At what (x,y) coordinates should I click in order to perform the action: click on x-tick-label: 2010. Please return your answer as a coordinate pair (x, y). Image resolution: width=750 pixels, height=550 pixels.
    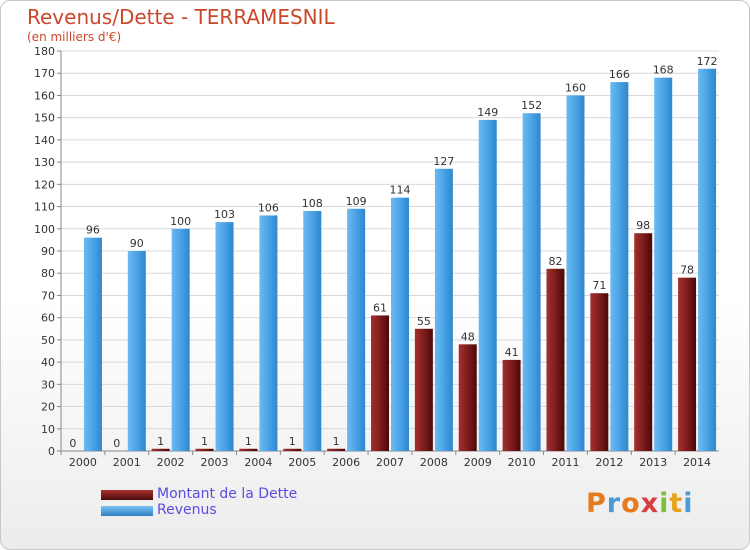
    Looking at the image, I should click on (522, 462).